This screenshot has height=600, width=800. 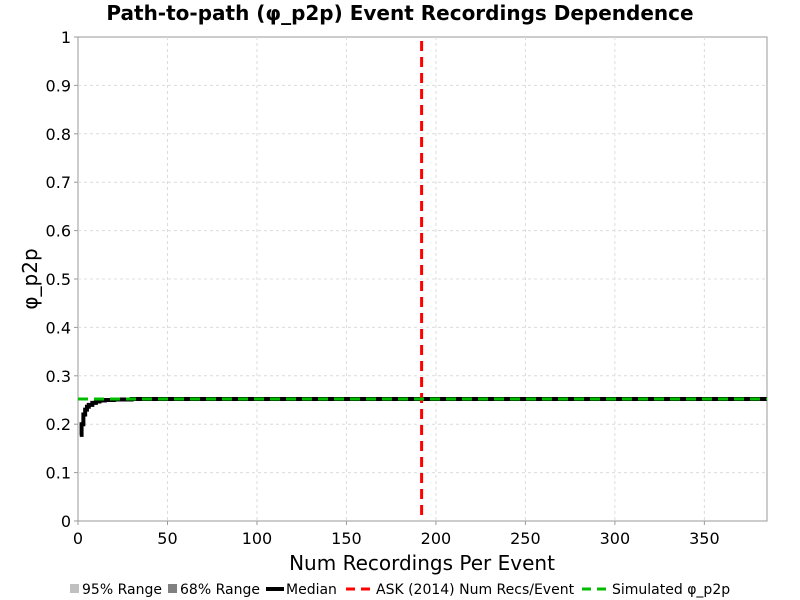 I want to click on legend-item: 95% Range, so click(x=116, y=590).